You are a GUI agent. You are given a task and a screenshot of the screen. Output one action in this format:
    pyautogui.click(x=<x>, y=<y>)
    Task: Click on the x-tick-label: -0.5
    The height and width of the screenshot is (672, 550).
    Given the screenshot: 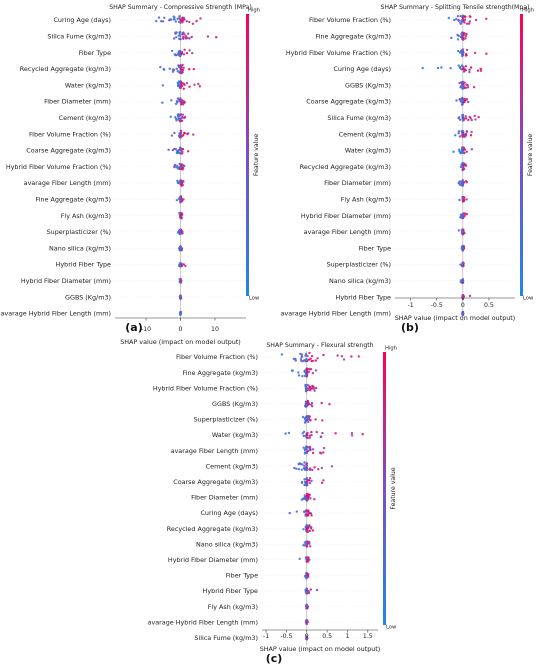 What is the action you would take?
    pyautogui.click(x=437, y=305)
    